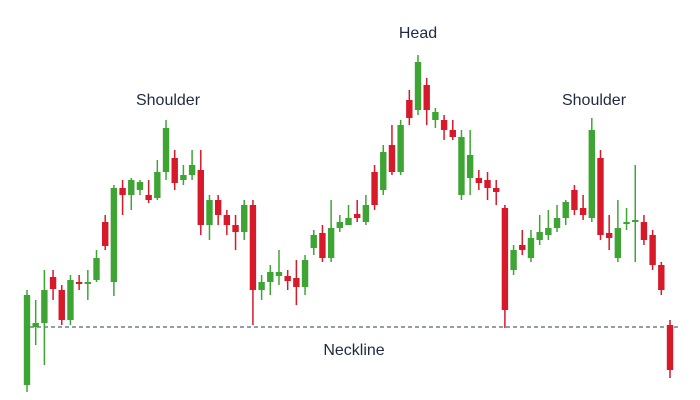 This screenshot has height=400, width=700. What do you see at coordinates (353, 350) in the screenshot?
I see `neckline-label: Neckline` at bounding box center [353, 350].